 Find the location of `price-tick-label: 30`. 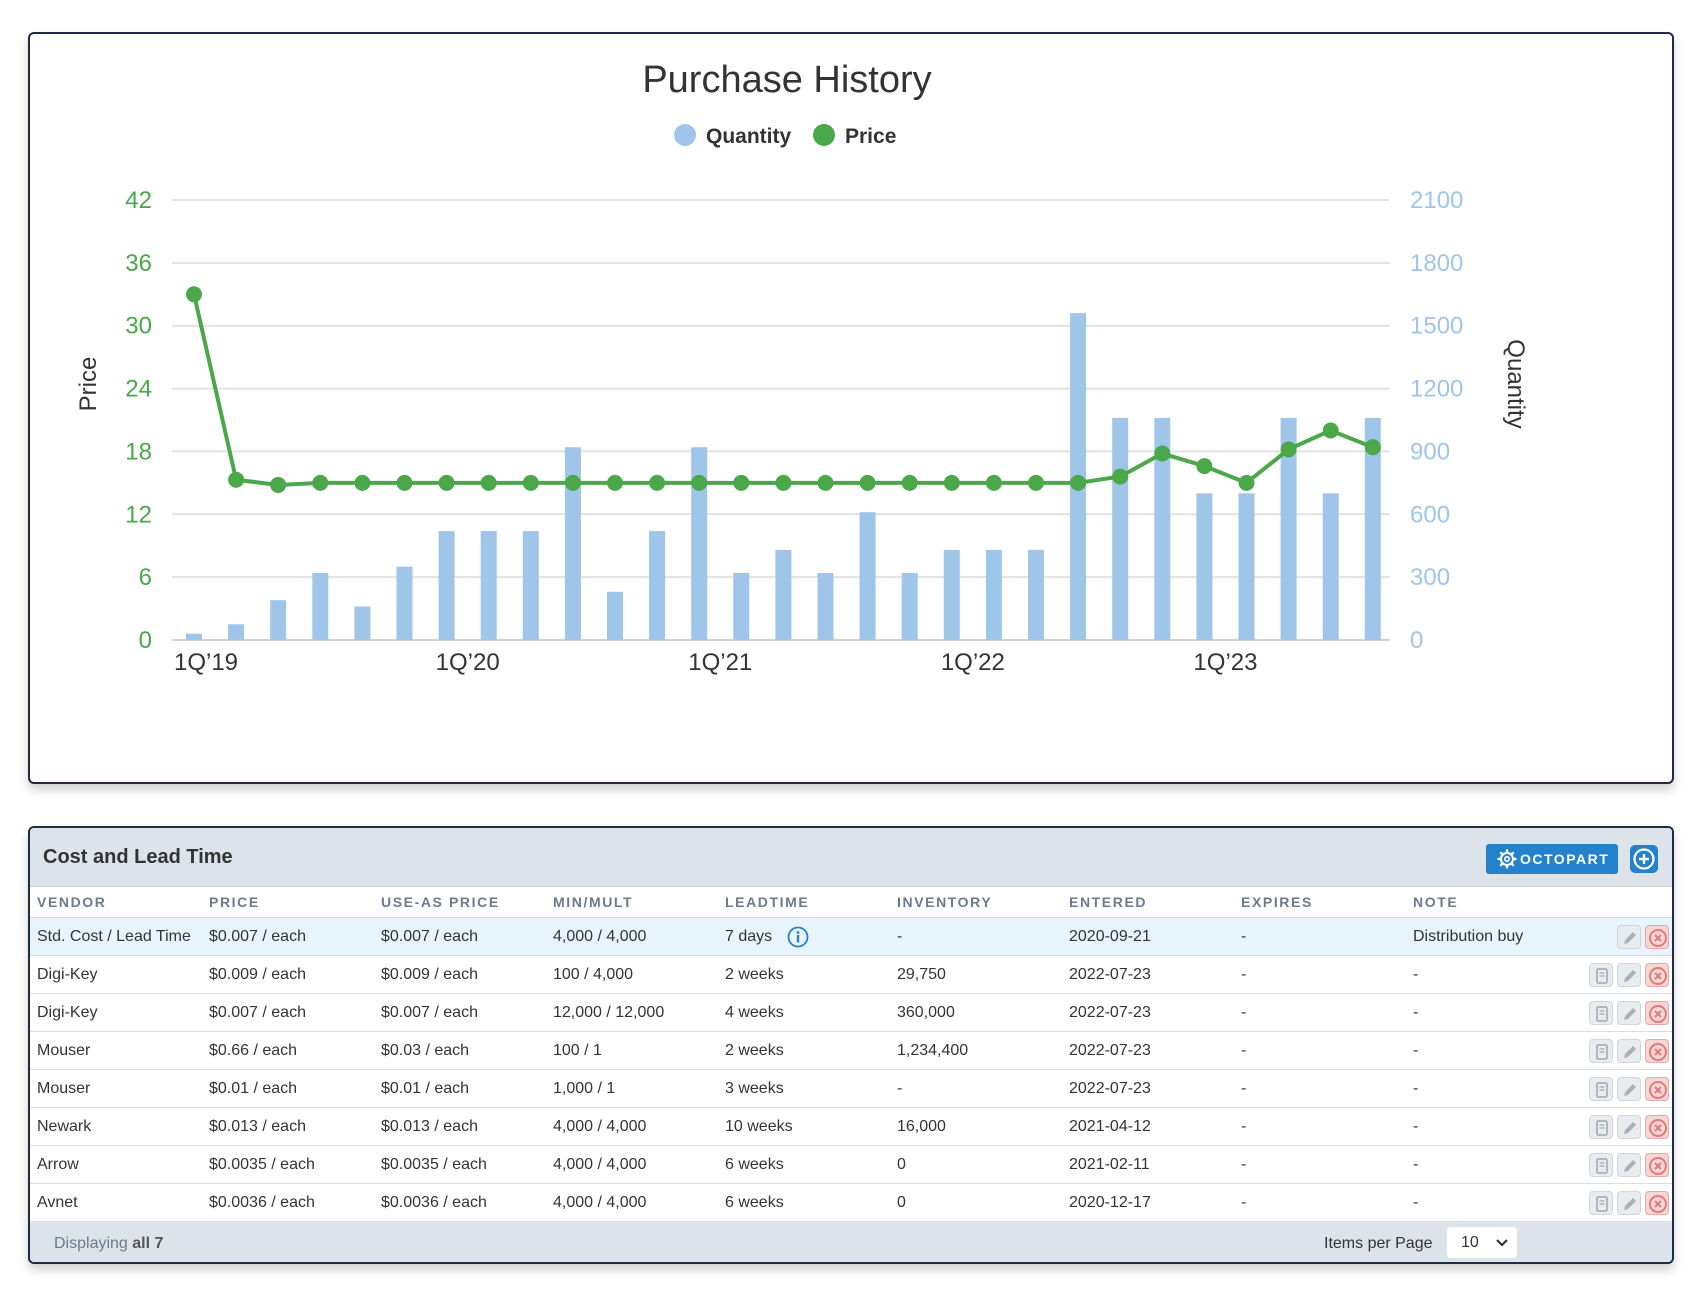

price-tick-label: 30 is located at coordinates (138, 326).